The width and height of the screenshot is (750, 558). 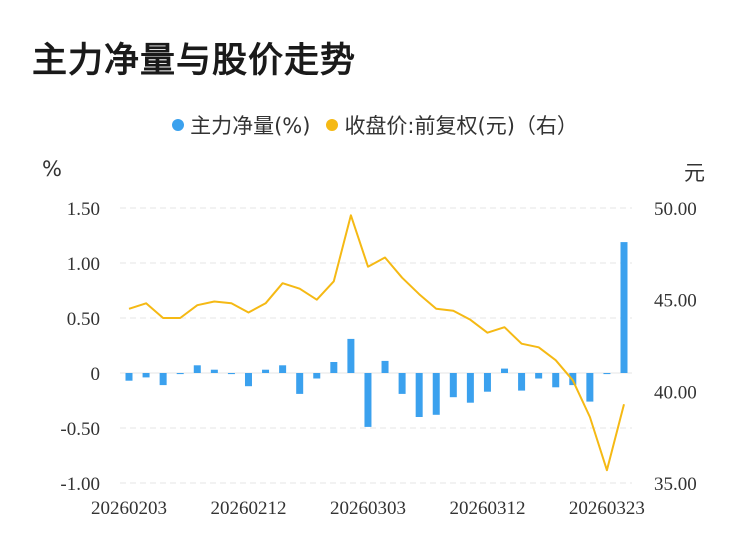 What do you see at coordinates (248, 508) in the screenshot?
I see `x-tick-label: 20260212` at bounding box center [248, 508].